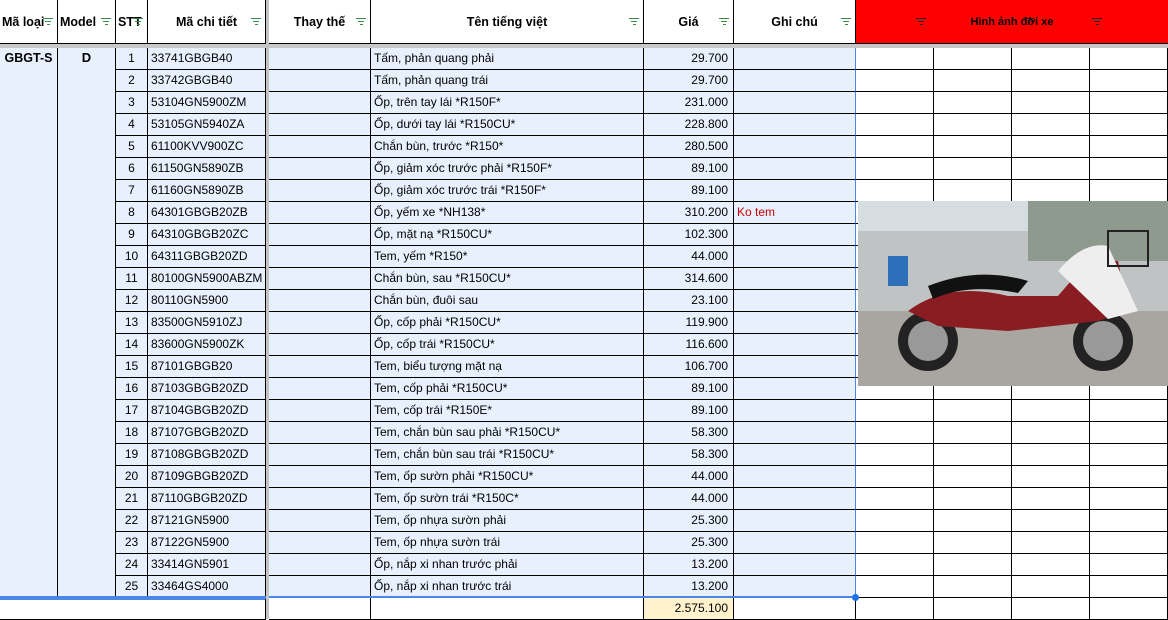  I want to click on cell-ten: Ốp, dưới tay lái *R150CU*, so click(507, 125).